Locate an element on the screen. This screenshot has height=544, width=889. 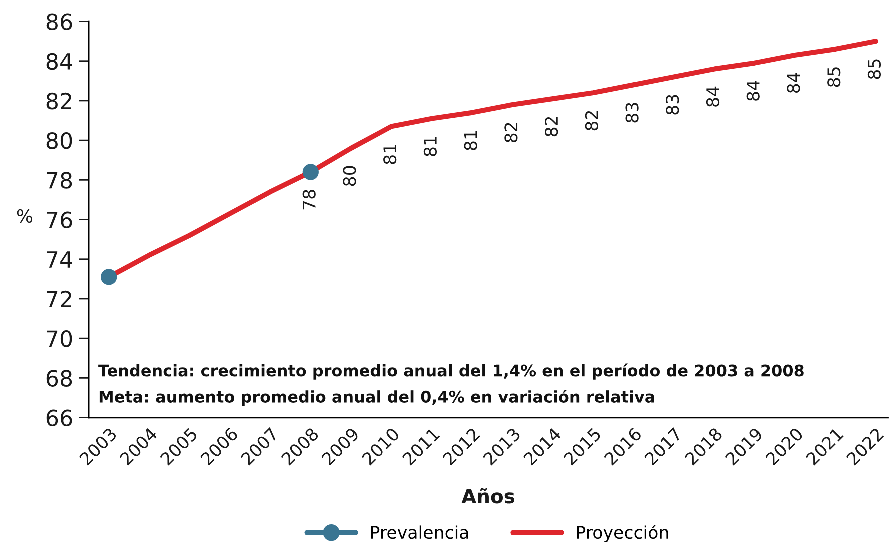
y-tick-label: 72 is located at coordinates (59, 299).